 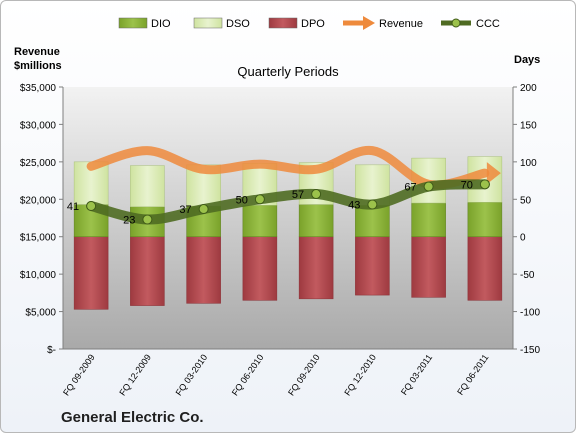 I want to click on legend-label-revenue: Revenue, so click(x=401, y=24).